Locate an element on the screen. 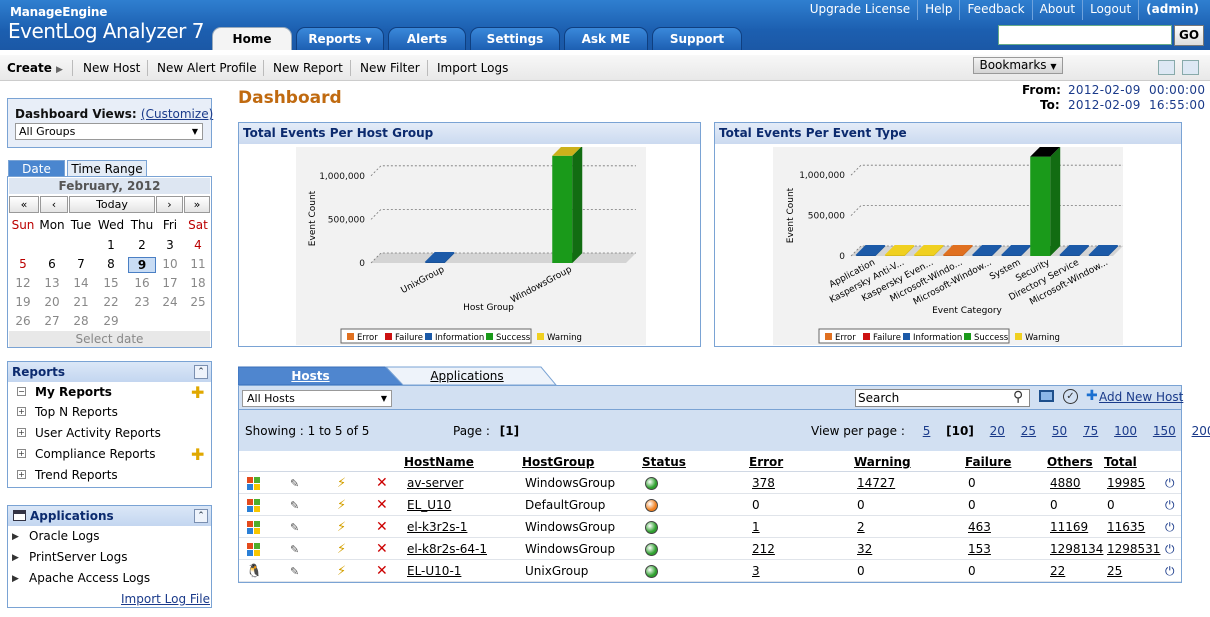 The height and width of the screenshot is (617, 1210). cell-name: el-k8r2s-64-1 is located at coordinates (447, 549).